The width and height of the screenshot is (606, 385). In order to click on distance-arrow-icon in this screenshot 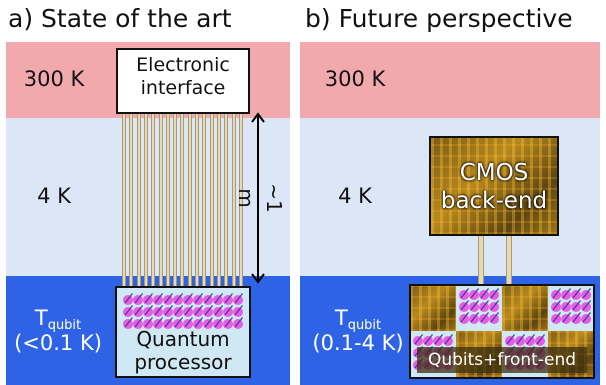, I will do `click(258, 198)`.